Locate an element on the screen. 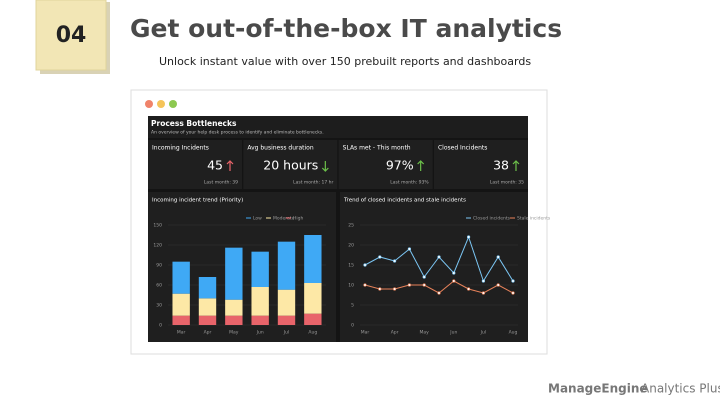 The height and width of the screenshot is (405, 720). kpi-value: 38 is located at coordinates (501, 165).